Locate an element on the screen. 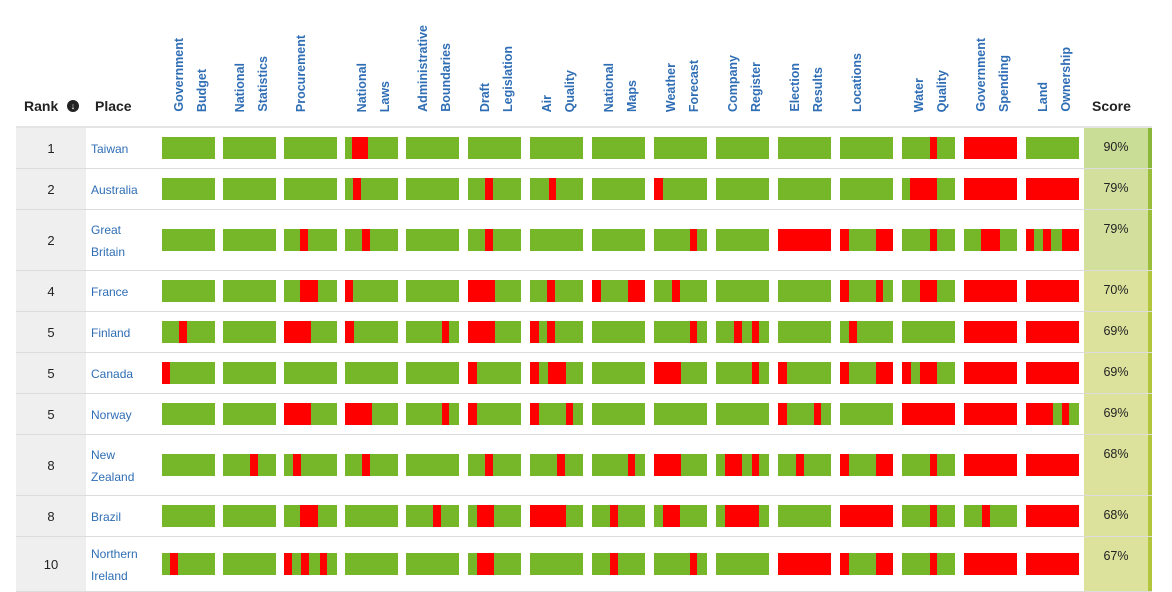 The image size is (1172, 592). column-header: Government Spending is located at coordinates (991, 56).